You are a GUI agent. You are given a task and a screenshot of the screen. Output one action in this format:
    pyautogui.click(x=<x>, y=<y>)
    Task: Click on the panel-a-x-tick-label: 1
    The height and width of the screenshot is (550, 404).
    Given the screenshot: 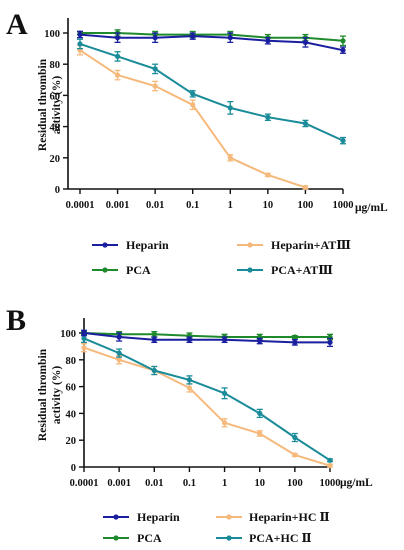 What is the action you would take?
    pyautogui.click(x=230, y=205)
    